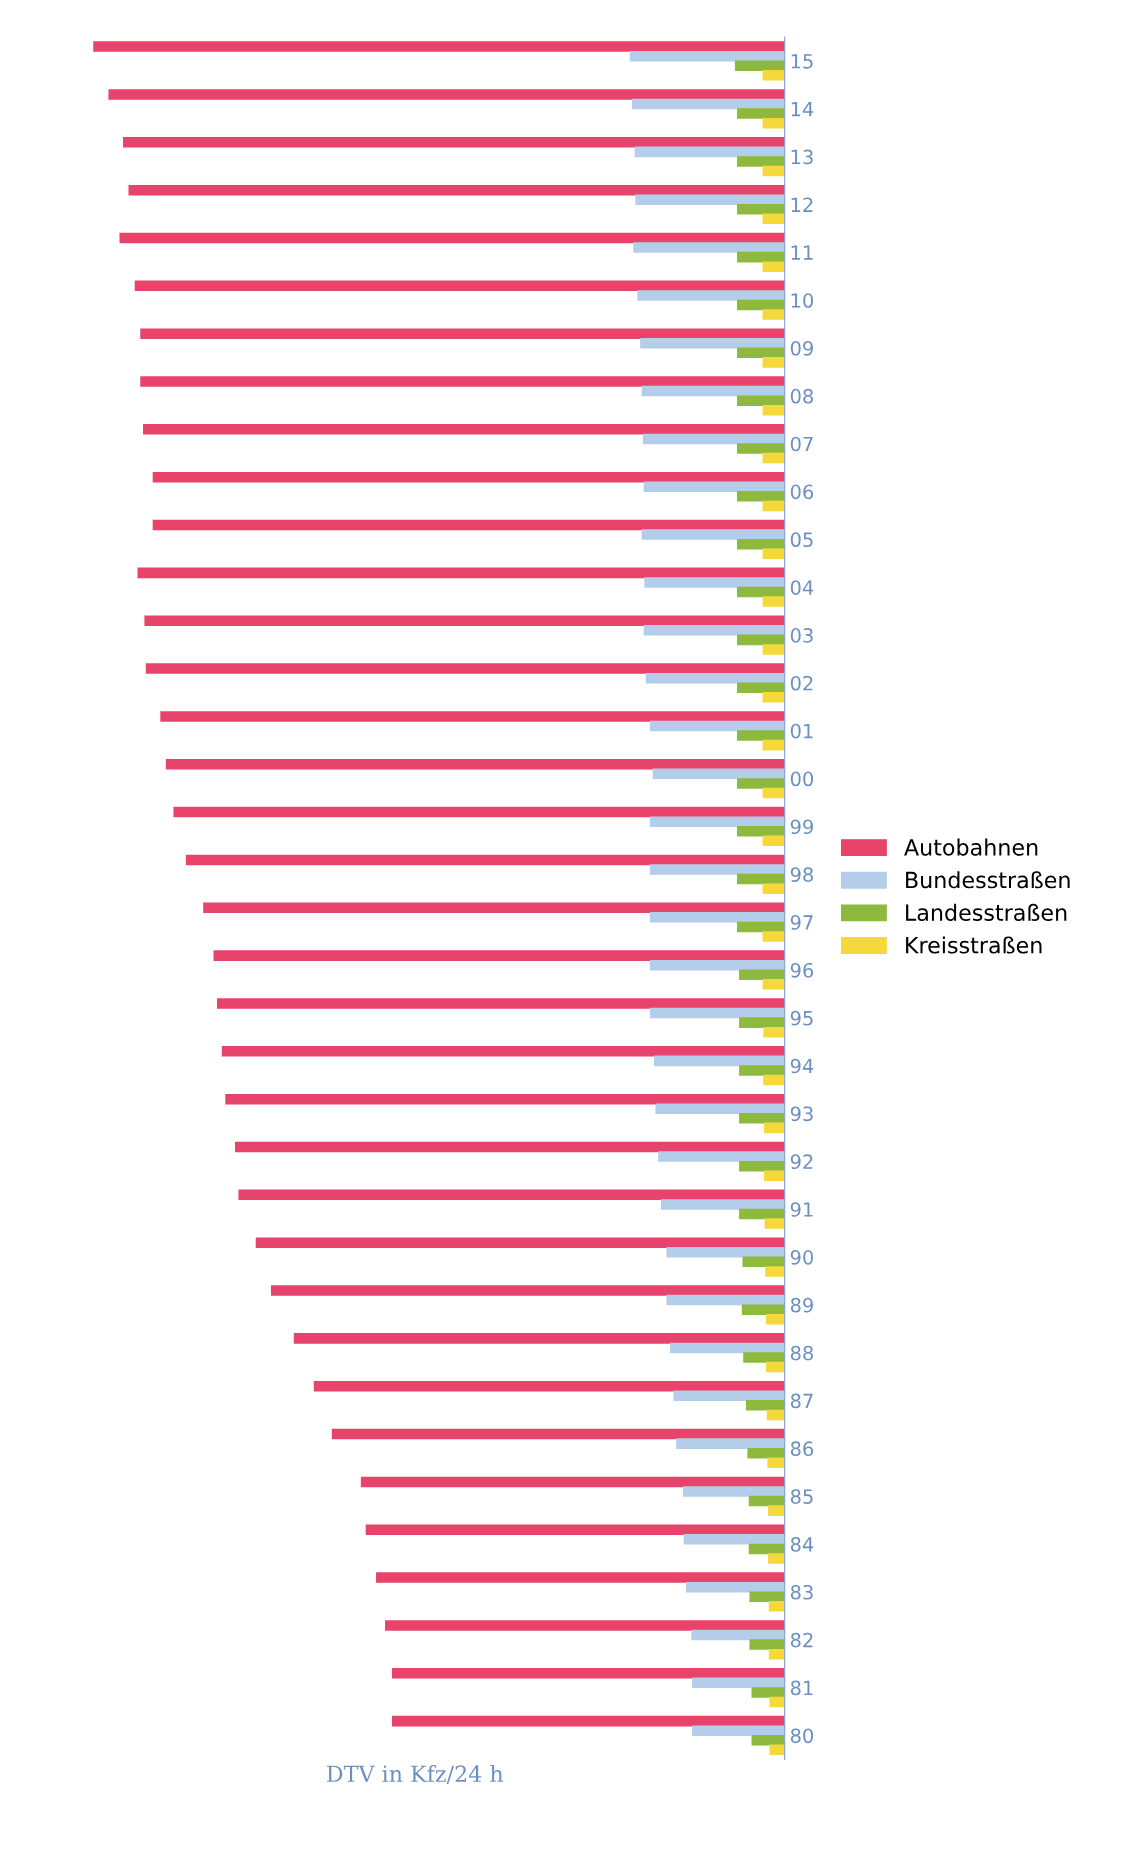  Describe the element at coordinates (801, 1592) in the screenshot. I see `y-tick-label: 83` at that location.